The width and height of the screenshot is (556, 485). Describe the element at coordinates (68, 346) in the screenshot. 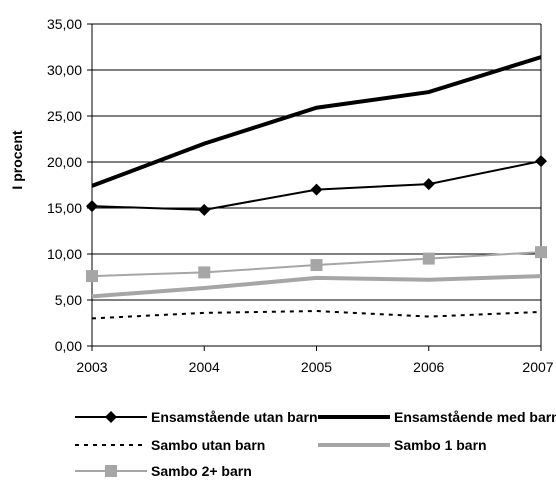

I see `y-tick-label: 0,00` at that location.